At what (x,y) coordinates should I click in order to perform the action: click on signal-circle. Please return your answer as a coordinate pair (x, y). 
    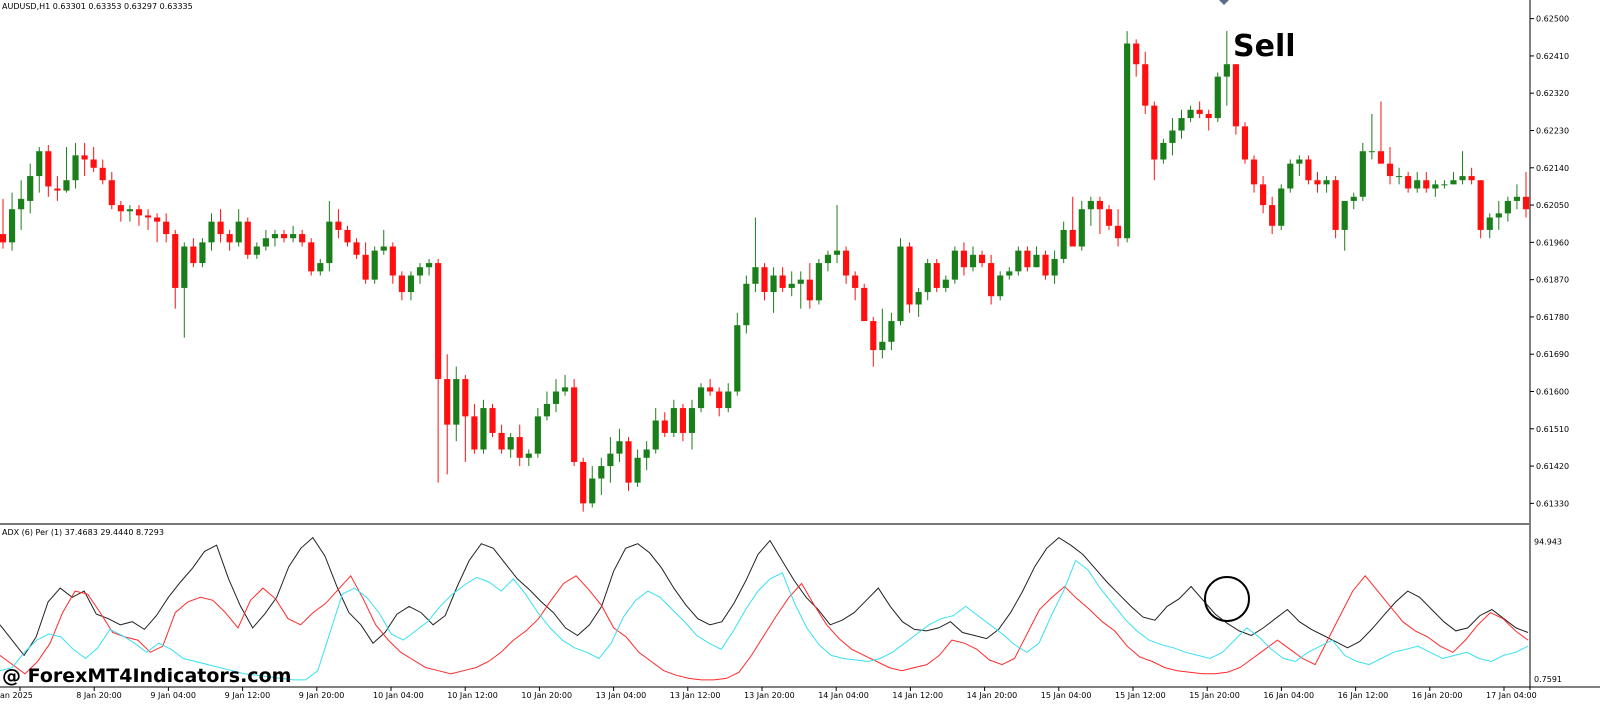
    Looking at the image, I should click on (1227, 599).